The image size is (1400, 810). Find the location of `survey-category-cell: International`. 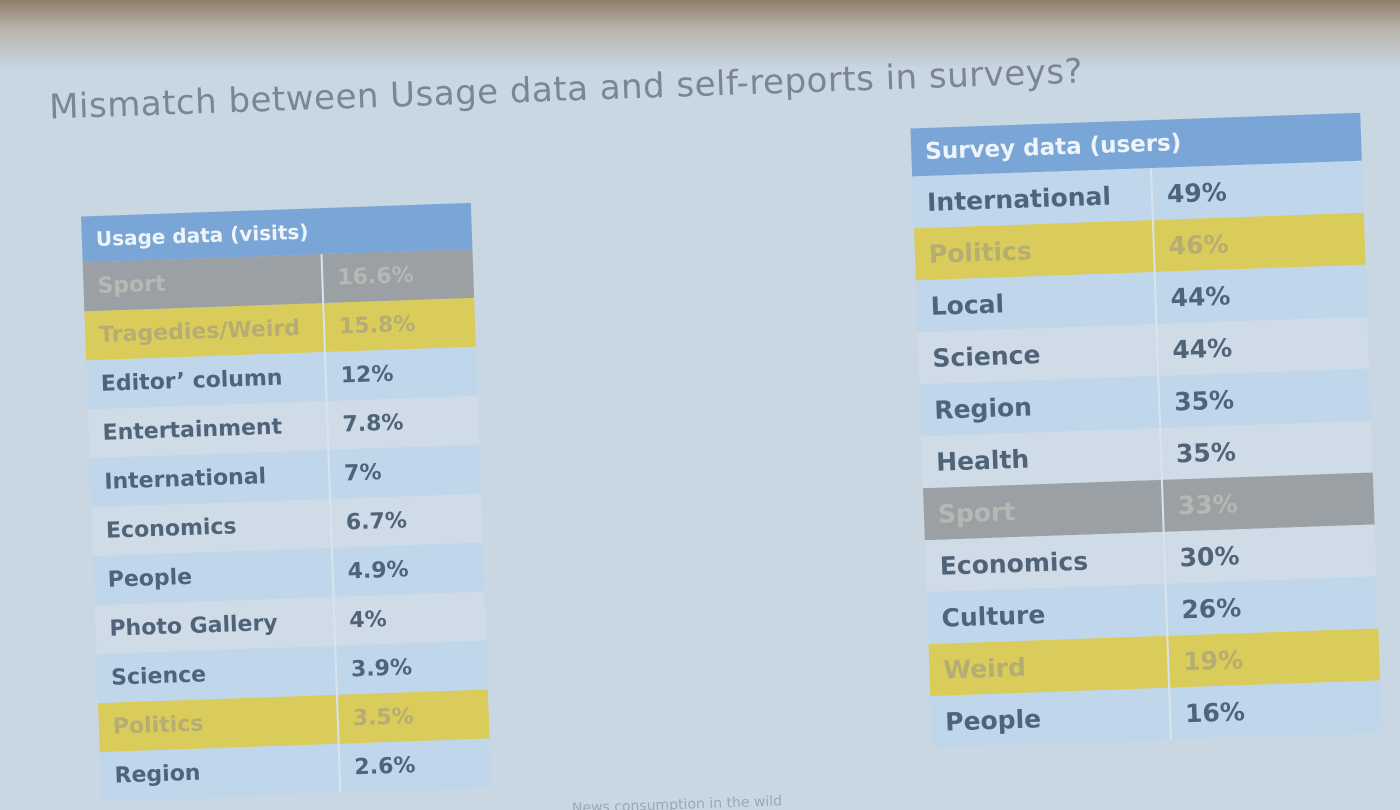

survey-category-cell: International is located at coordinates (1032, 198).